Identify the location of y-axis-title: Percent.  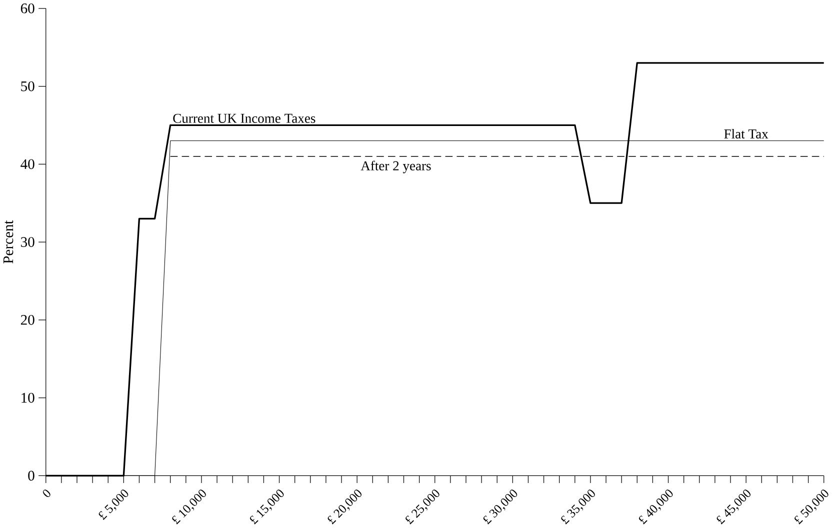
(8, 242).